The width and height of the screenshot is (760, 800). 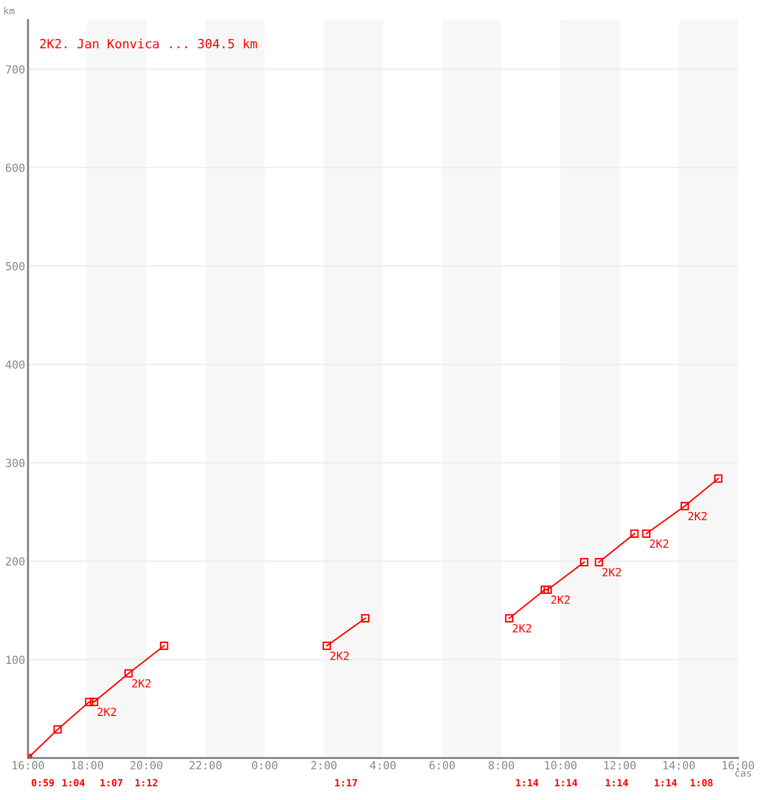 What do you see at coordinates (15, 561) in the screenshot?
I see `y-tick-label: 200` at bounding box center [15, 561].